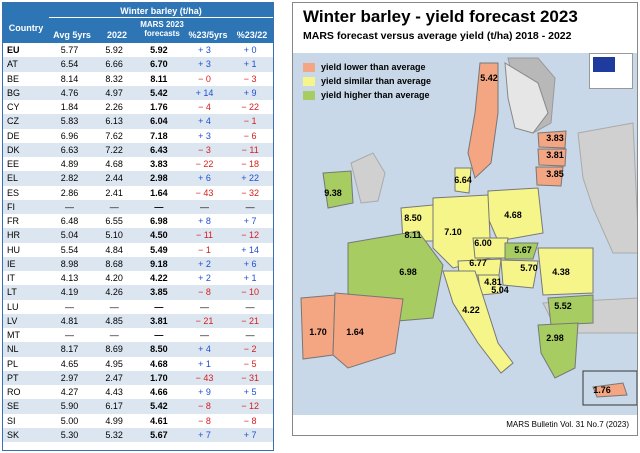  Describe the element at coordinates (11, 263) in the screenshot. I see `cell-country: IE` at that location.